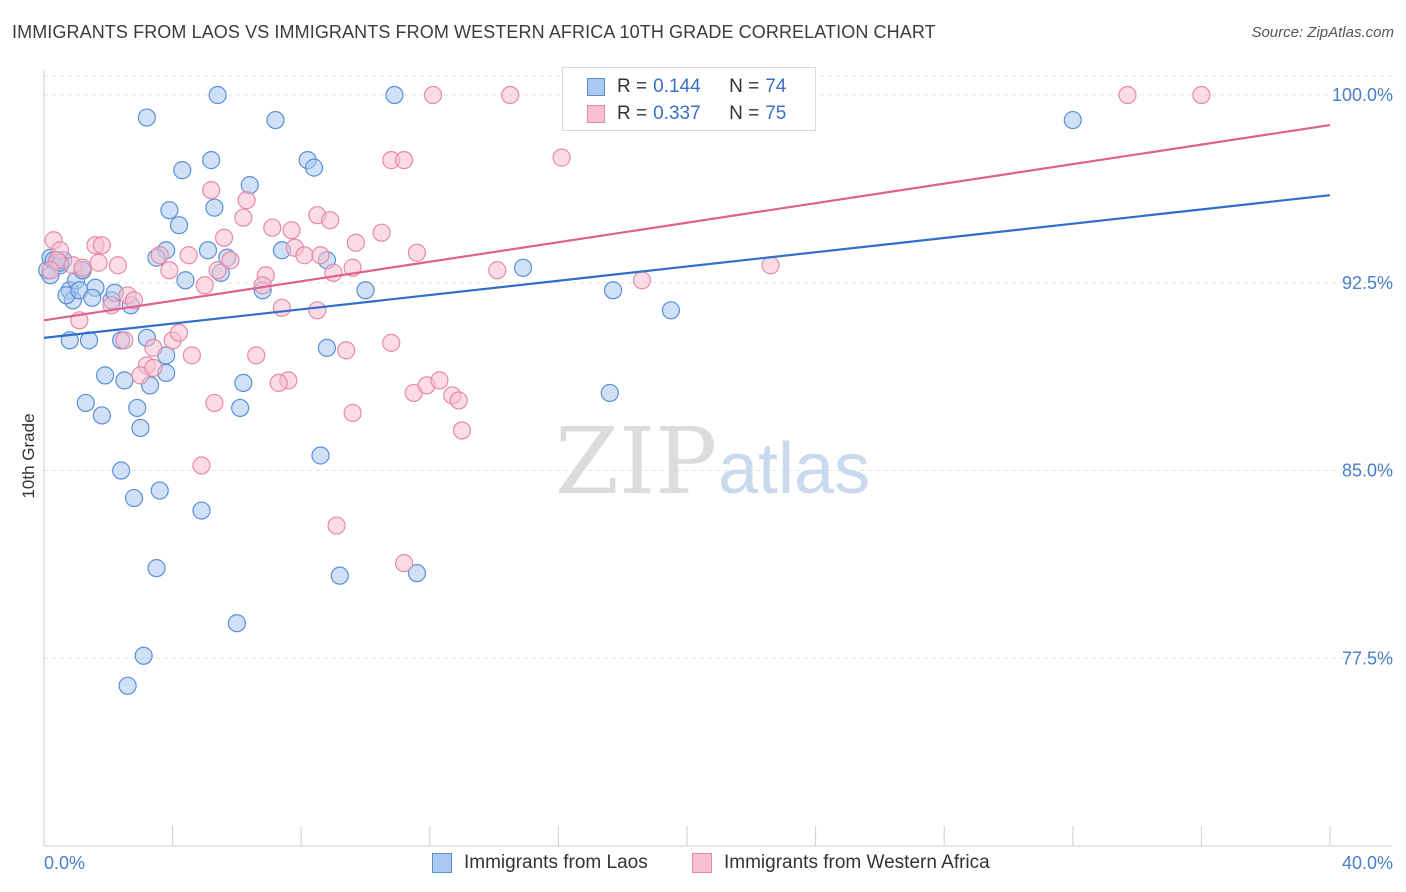  I want to click on legend-item-western-africa: Immigrants from Western Africa, so click(841, 863).